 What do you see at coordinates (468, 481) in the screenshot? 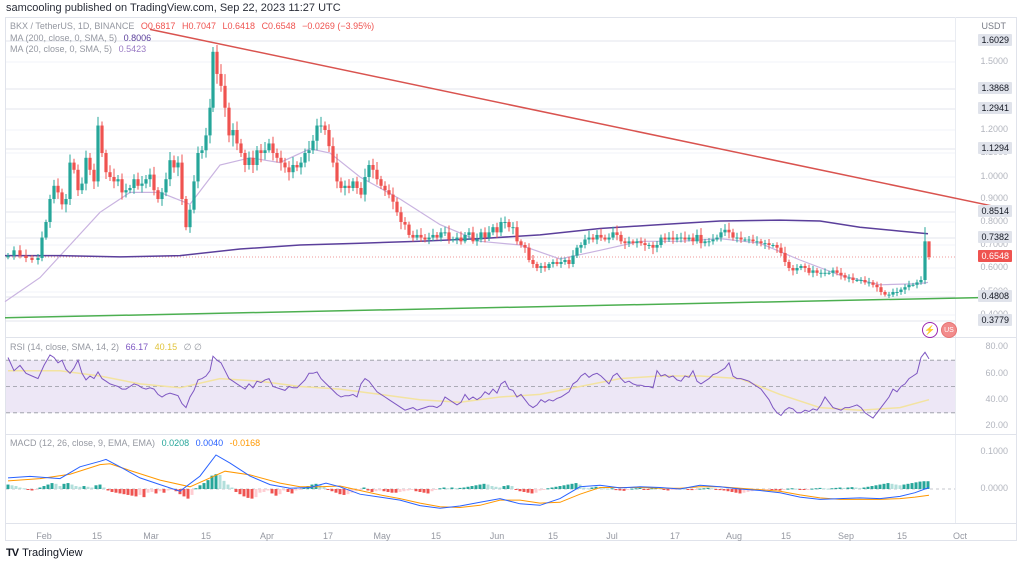
I see `macd-line` at bounding box center [468, 481].